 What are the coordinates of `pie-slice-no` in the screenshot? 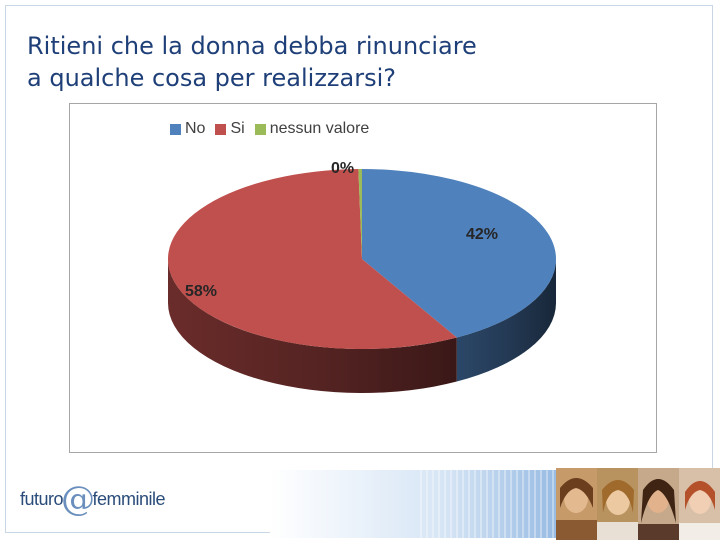 It's located at (459, 253).